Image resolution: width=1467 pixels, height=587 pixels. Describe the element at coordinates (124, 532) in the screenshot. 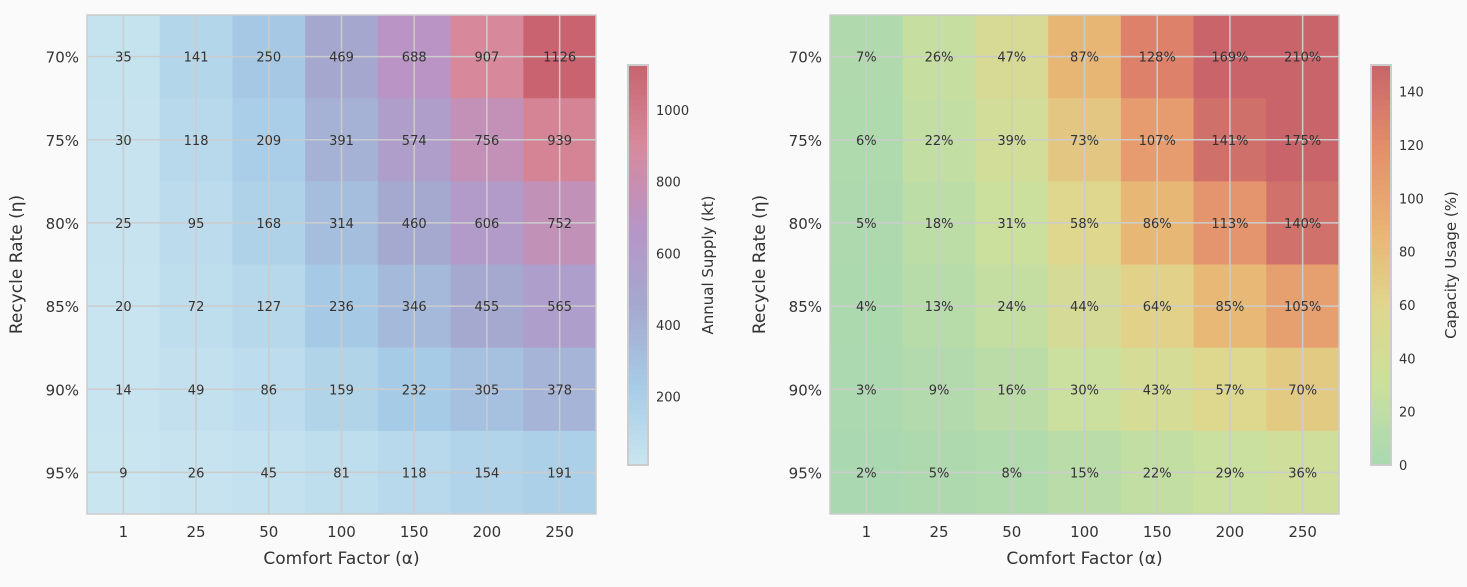

I see `x-tick-label: 1` at that location.